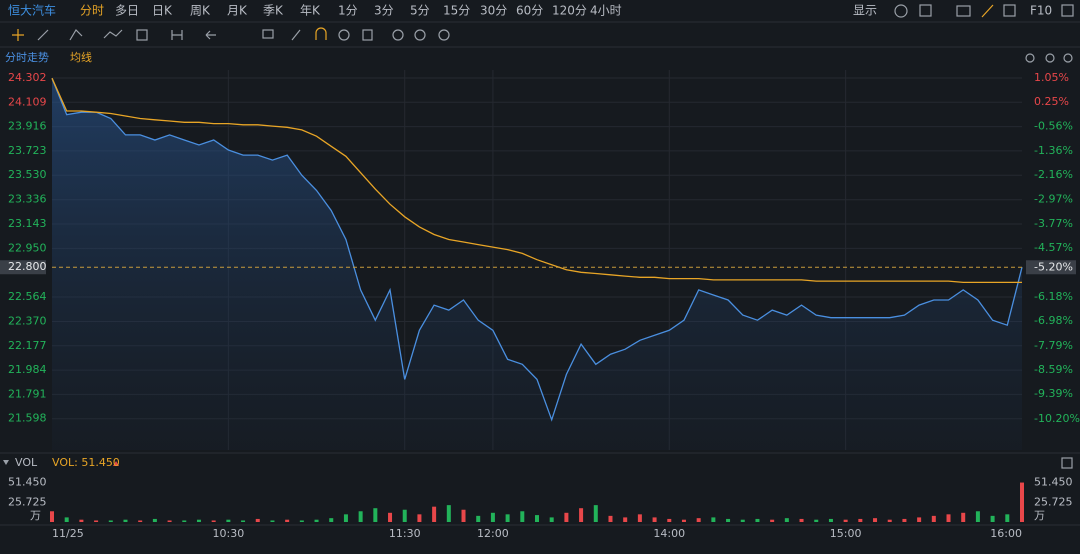  What do you see at coordinates (210, 35) in the screenshot?
I see `arrow-tool` at bounding box center [210, 35].